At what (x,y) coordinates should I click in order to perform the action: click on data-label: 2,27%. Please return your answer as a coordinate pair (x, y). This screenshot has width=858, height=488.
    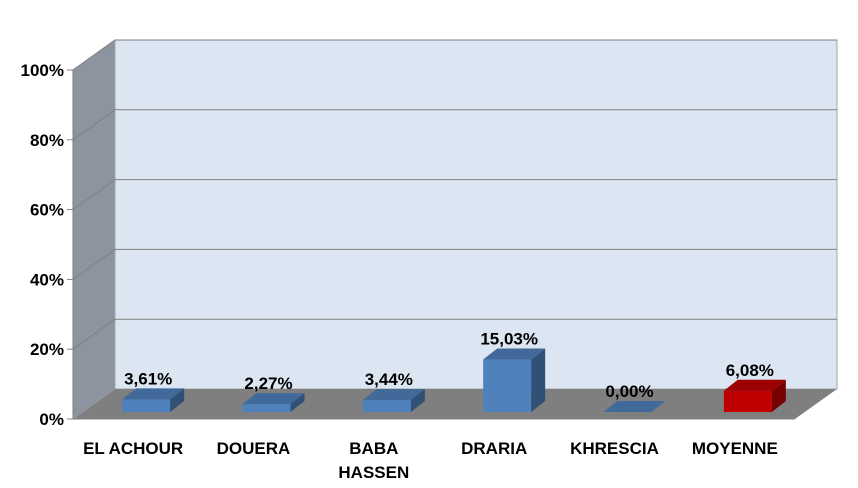
    Looking at the image, I should click on (268, 383).